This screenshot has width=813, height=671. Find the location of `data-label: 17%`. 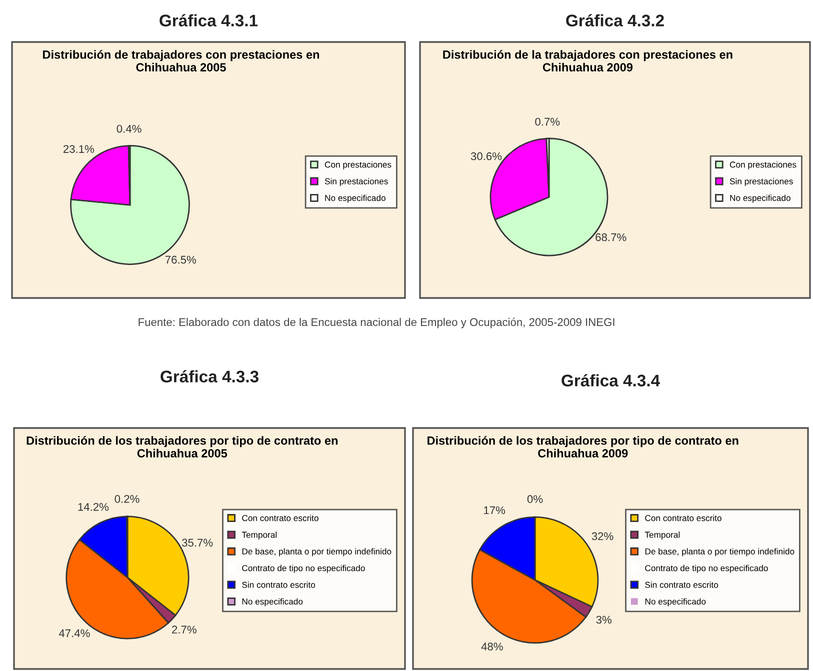

data-label: 17% is located at coordinates (495, 510).